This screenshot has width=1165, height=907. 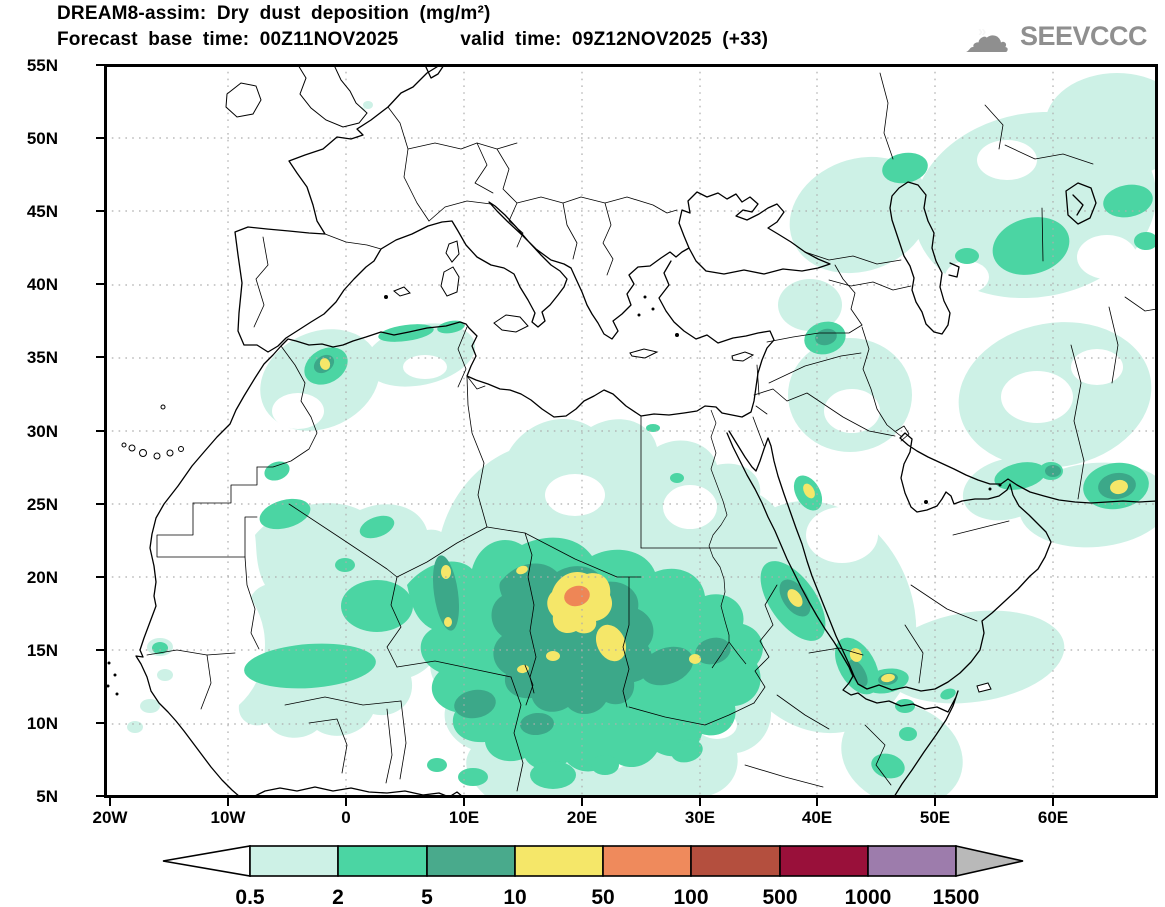 I want to click on lat-label-30n: 30N, so click(x=42, y=431).